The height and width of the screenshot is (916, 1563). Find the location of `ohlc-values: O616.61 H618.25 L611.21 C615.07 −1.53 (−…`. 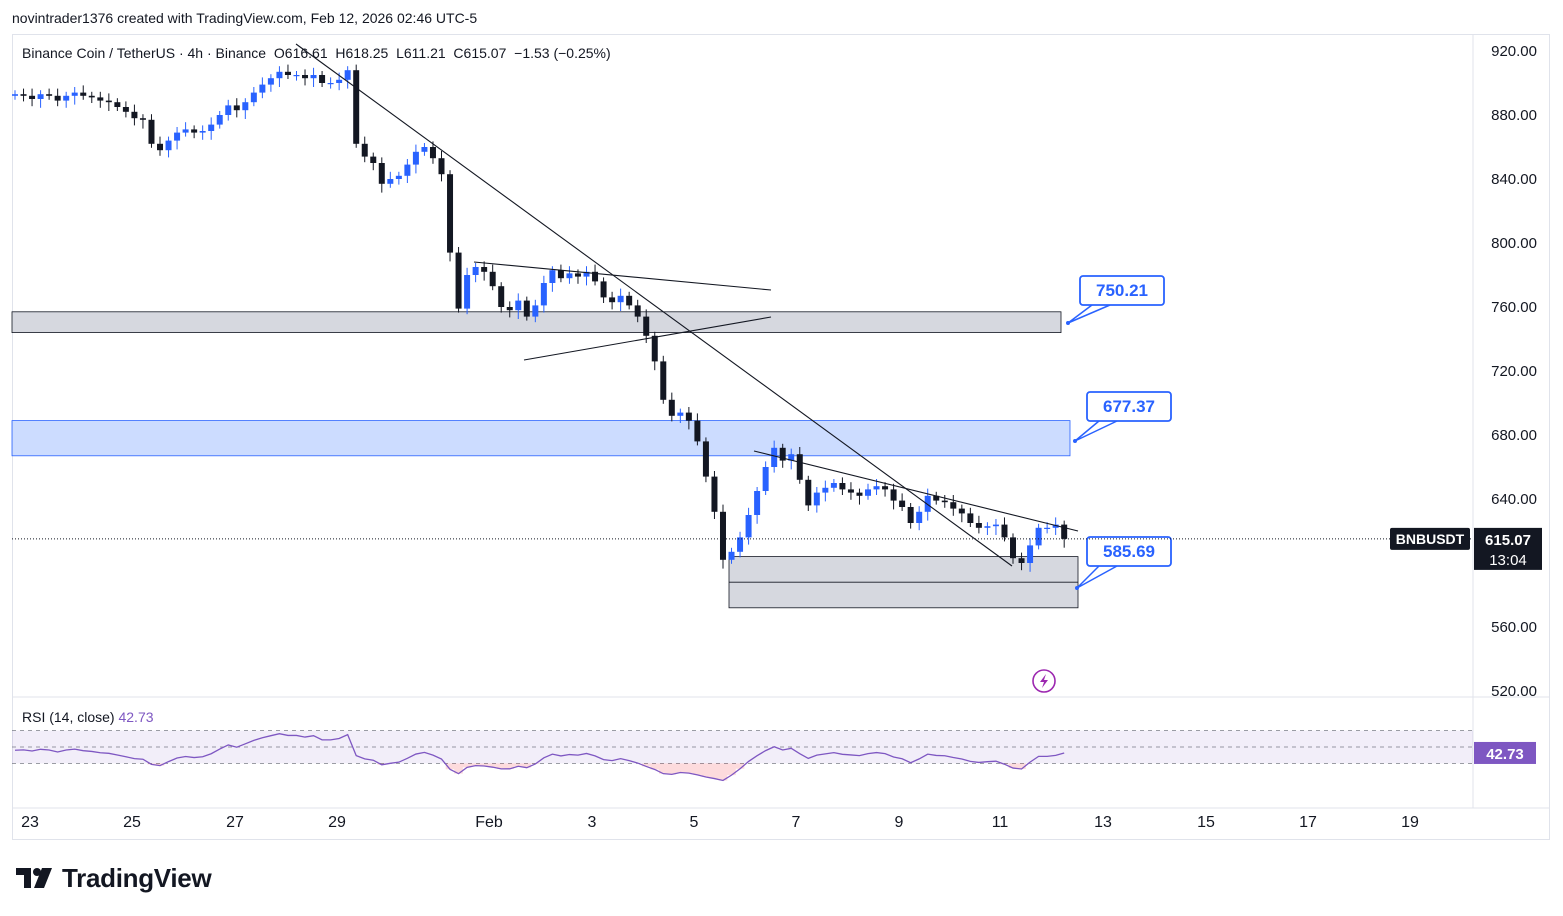

ohlc-values: O616.61 H618.25 L611.21 C615.07 −1.53 (−… is located at coordinates (442, 53).